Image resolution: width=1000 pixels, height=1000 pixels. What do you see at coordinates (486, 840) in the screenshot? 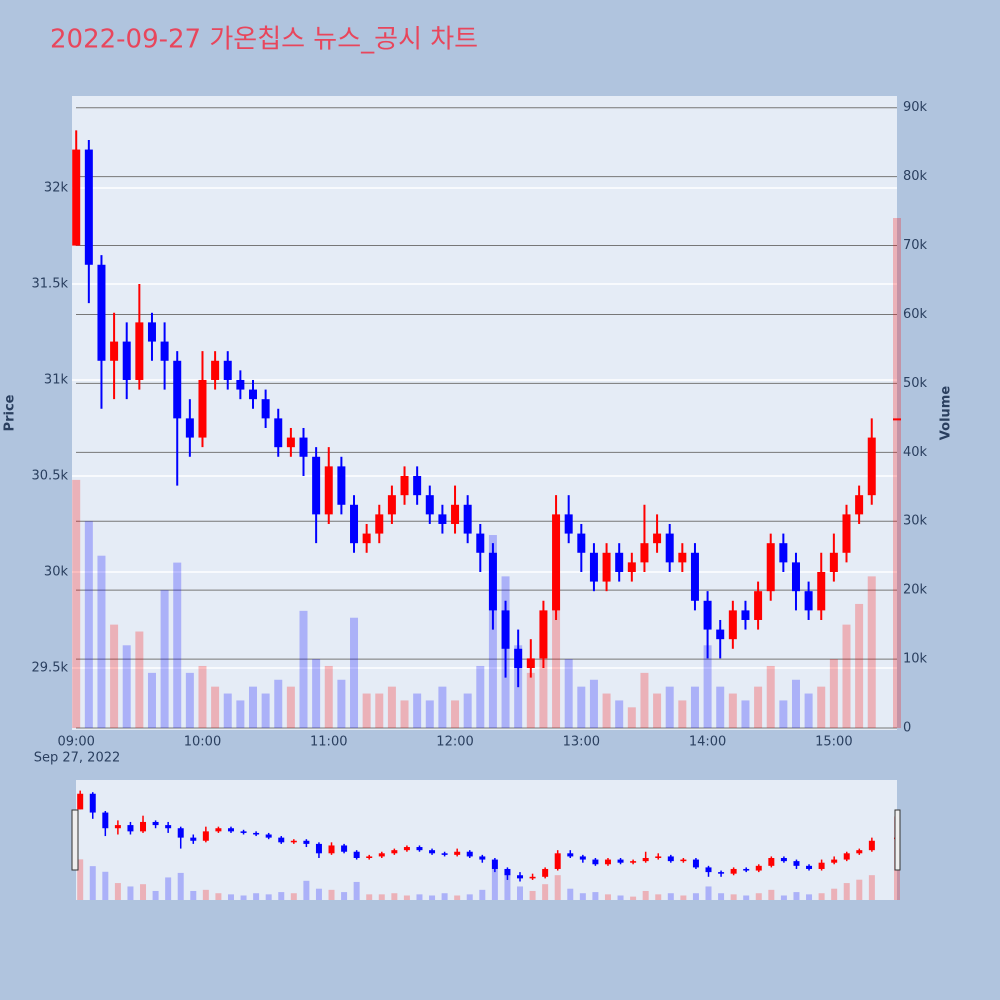
I see `range-slider` at bounding box center [486, 840].